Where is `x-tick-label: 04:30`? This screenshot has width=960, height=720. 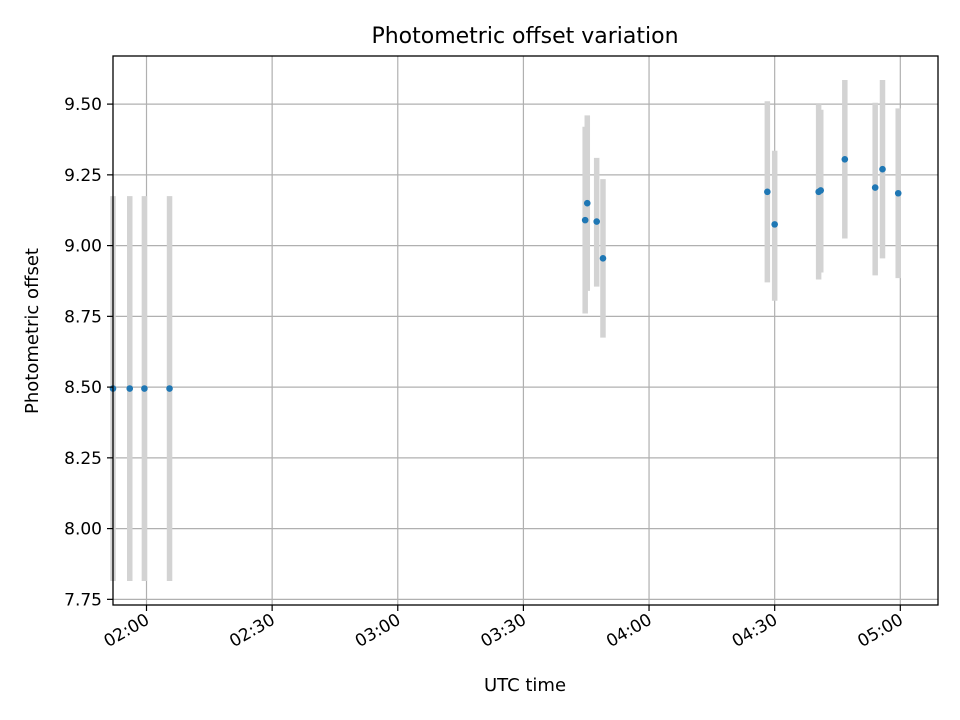 x-tick-label: 04:30 is located at coordinates (755, 631).